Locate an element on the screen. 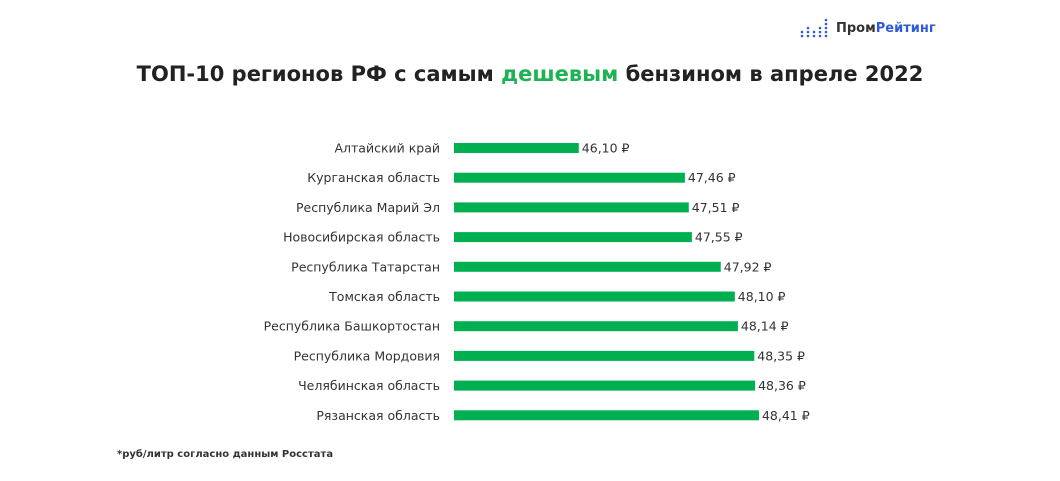 The image size is (1060, 481). value-label: 46,10 ₽ is located at coordinates (606, 148).